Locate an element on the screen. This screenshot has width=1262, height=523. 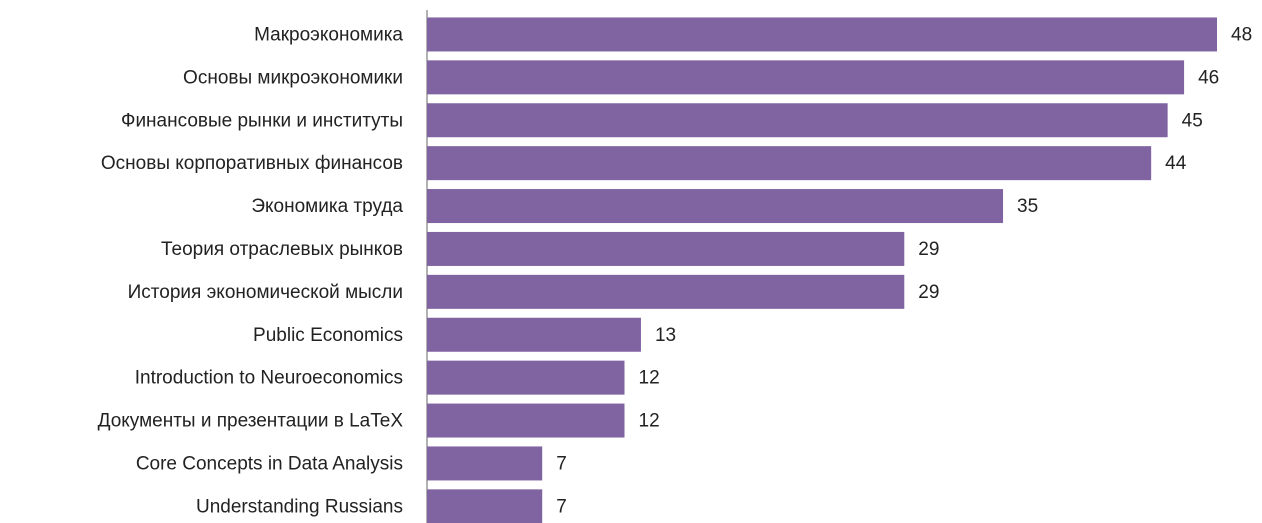
value-label: 45 is located at coordinates (1192, 120).